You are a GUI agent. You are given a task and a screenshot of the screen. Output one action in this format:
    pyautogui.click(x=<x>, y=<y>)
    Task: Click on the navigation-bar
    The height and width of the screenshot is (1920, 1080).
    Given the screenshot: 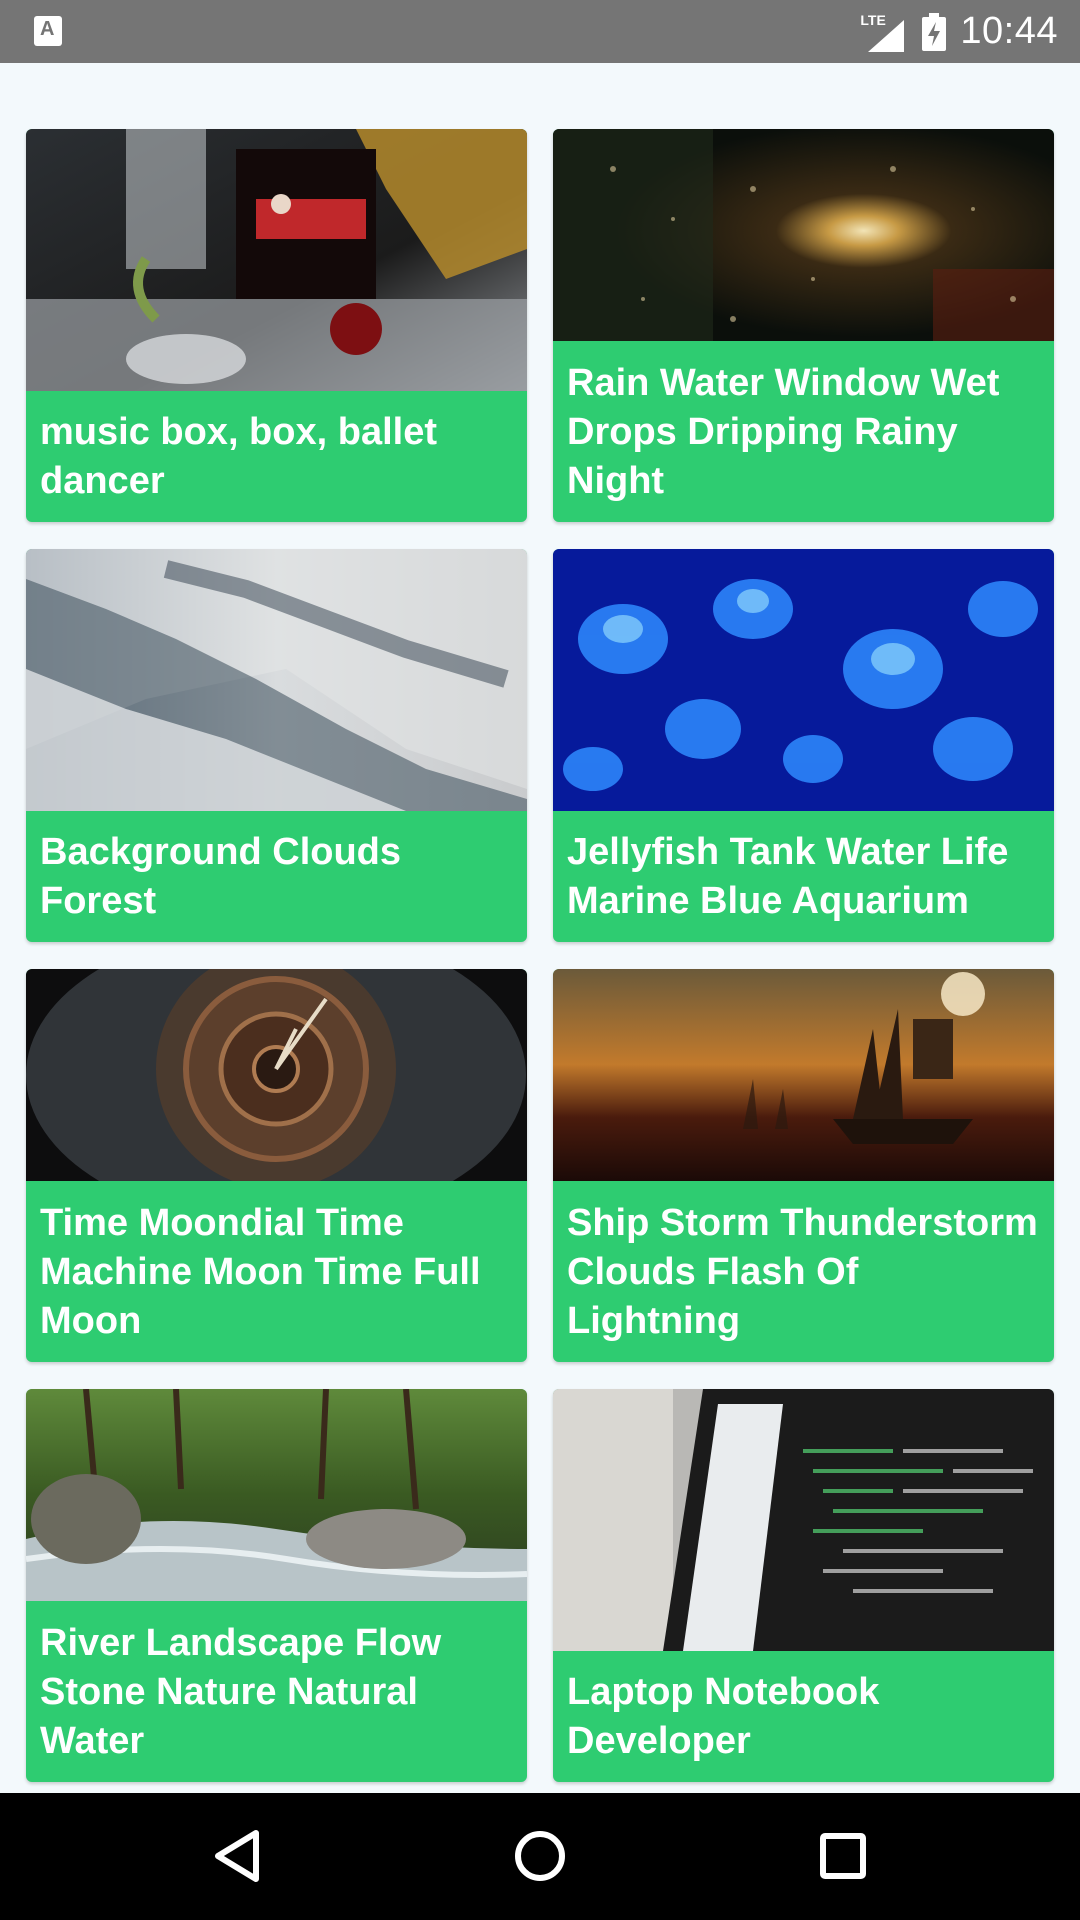 What is the action you would take?
    pyautogui.click(x=540, y=1856)
    